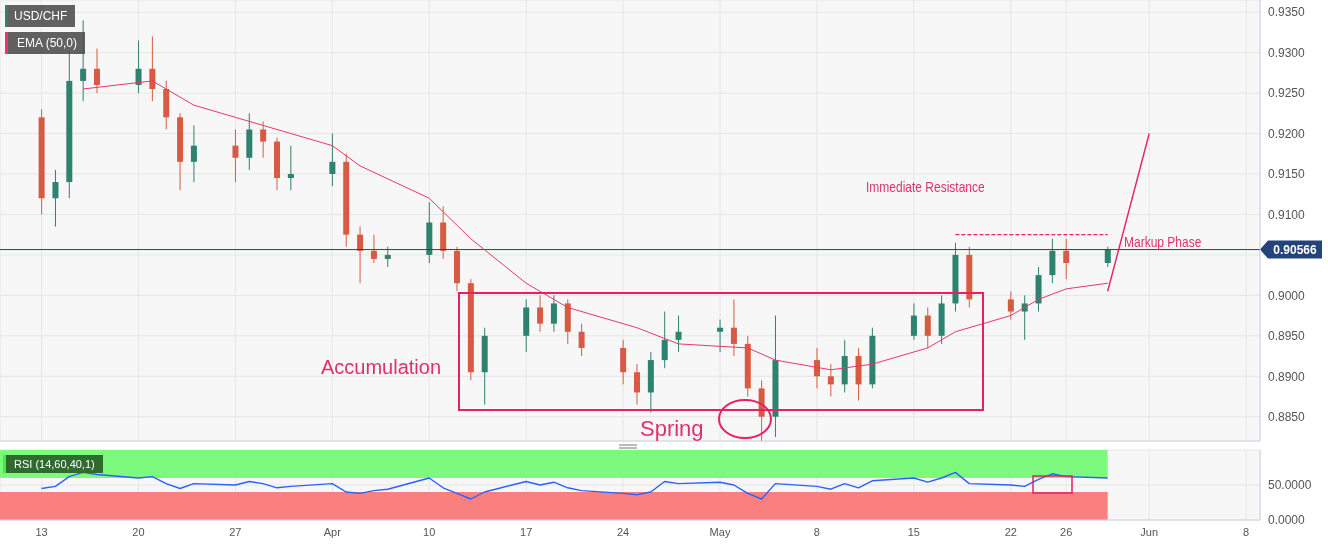  Describe the element at coordinates (574, 485) in the screenshot. I see `line-series` at that location.